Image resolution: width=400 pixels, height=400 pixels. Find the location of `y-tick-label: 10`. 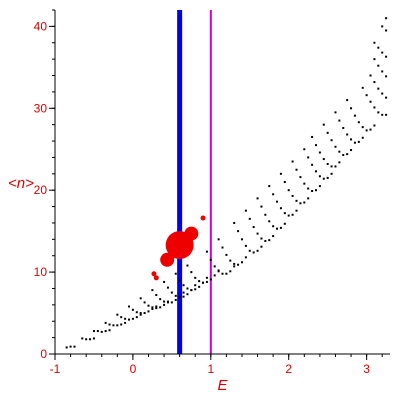

y-tick-label: 10 is located at coordinates (41, 272).